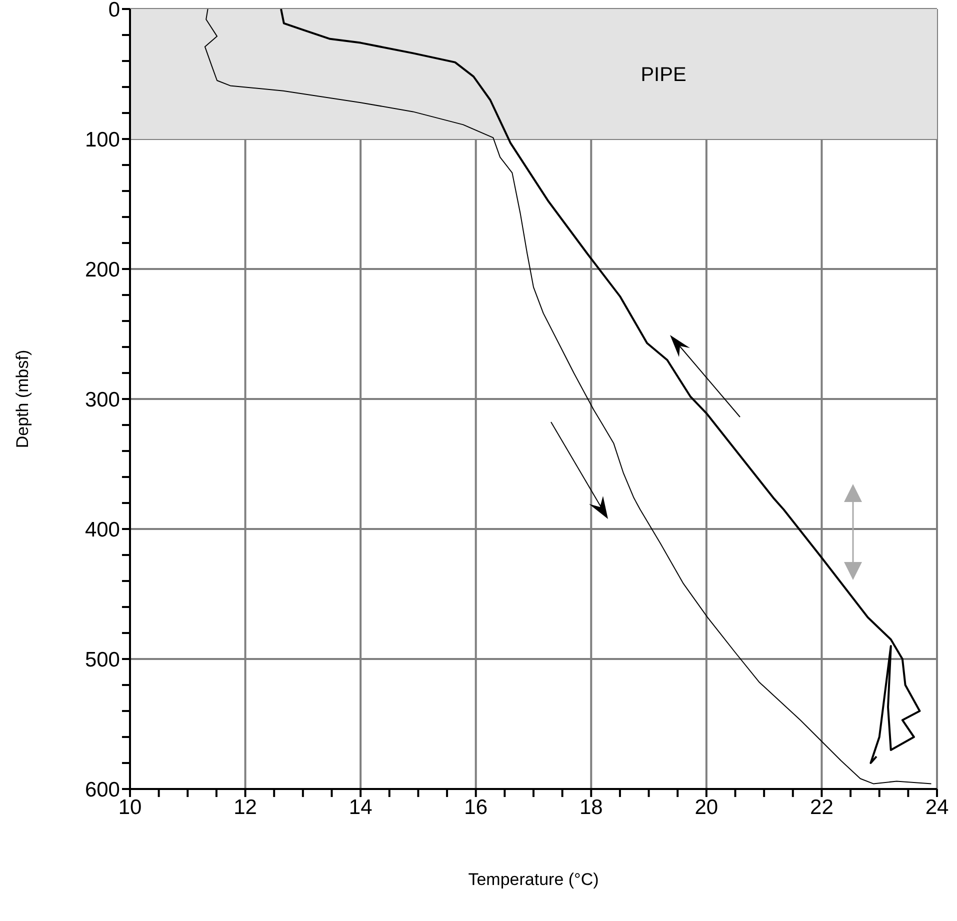 The height and width of the screenshot is (921, 957). I want to click on y-tick-label: 100, so click(102, 140).